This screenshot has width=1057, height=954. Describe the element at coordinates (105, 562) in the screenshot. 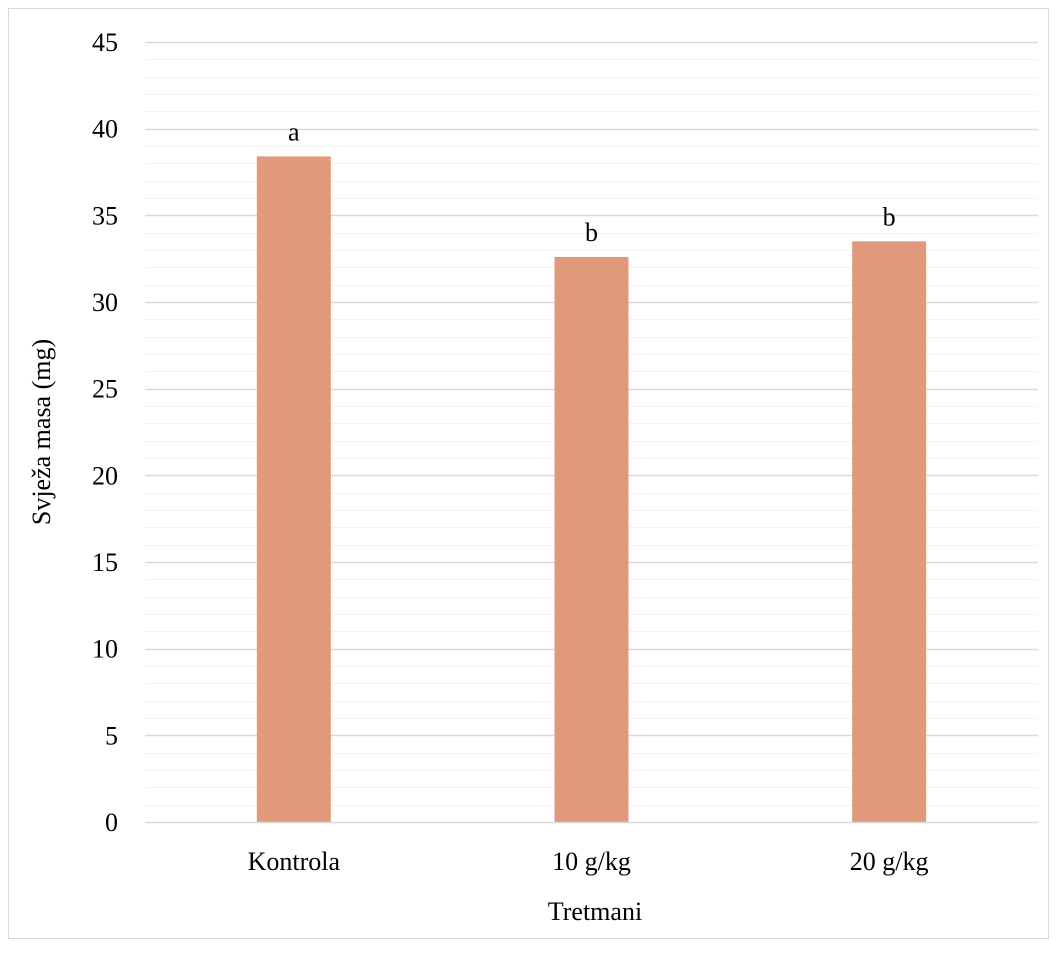

I see `y-tick-label: 15` at that location.